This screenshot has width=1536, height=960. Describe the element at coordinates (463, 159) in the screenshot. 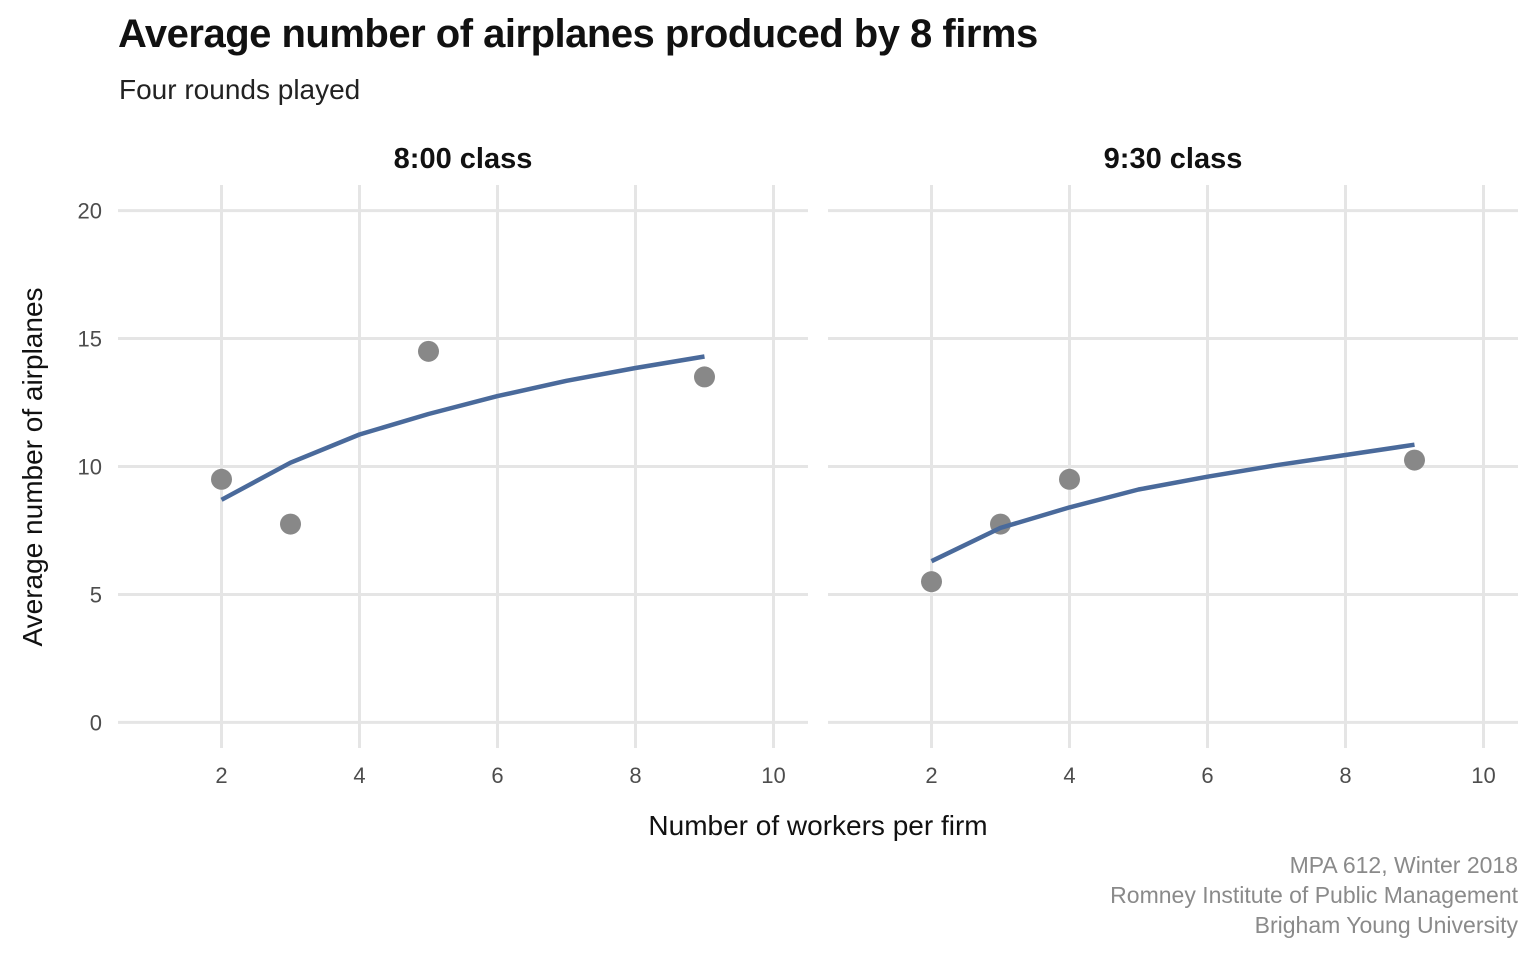

I see `facet-strip-label: 8:00 class` at that location.